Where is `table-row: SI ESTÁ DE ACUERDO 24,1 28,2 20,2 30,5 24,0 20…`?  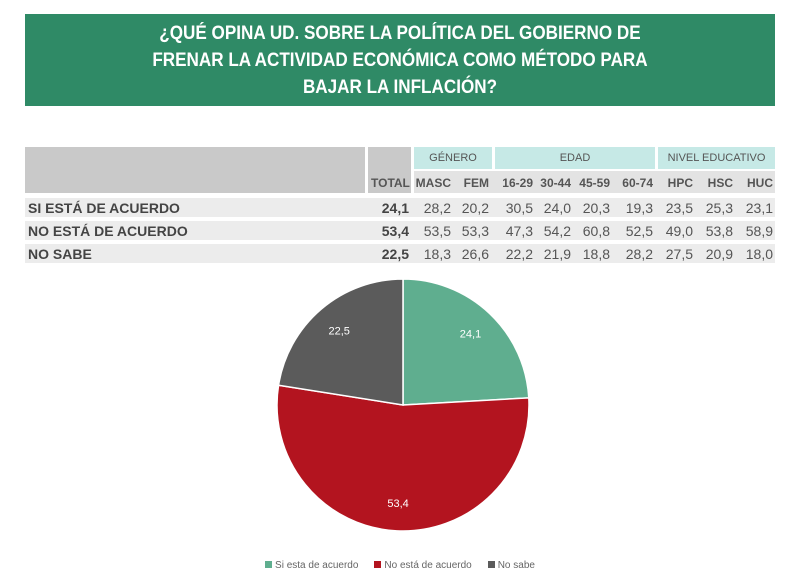 table-row: SI ESTÁ DE ACUERDO 24,1 28,2 20,2 30,5 24,0 20… is located at coordinates (400, 207).